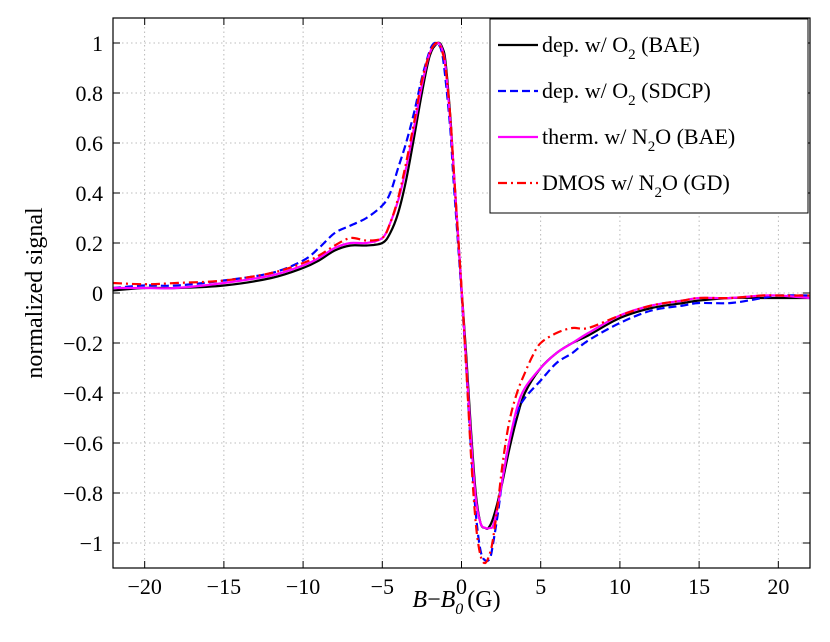 This screenshot has height=642, width=830. Describe the element at coordinates (434, 600) in the screenshot. I see `x-axis-label-minus: −` at that location.